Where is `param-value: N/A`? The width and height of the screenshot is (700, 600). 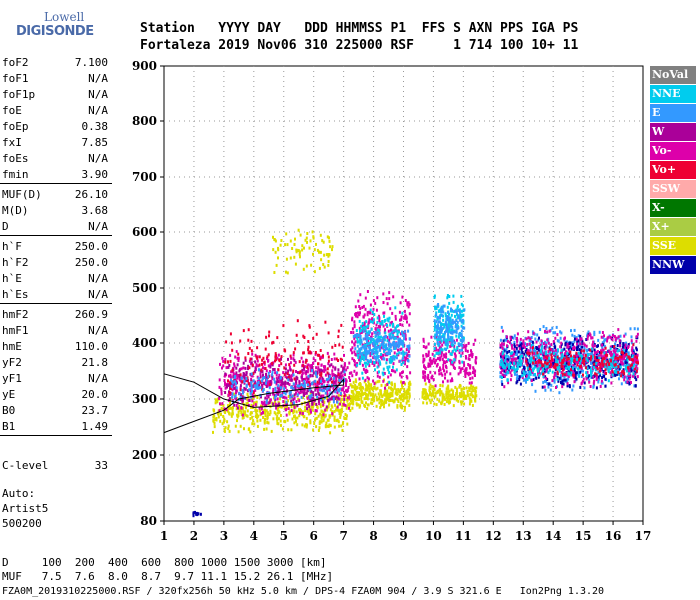 param-value: N/A is located at coordinates (98, 330).